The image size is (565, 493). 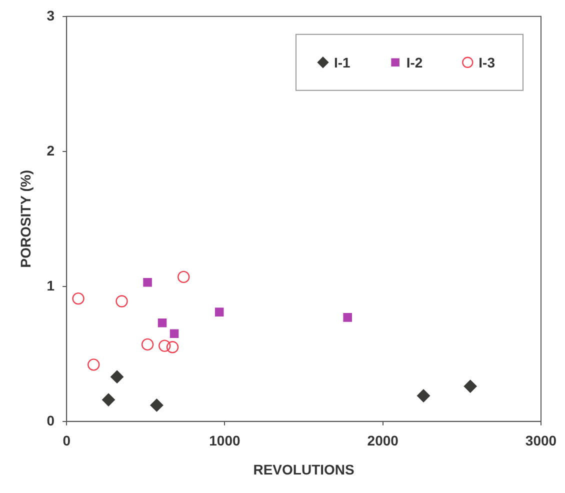 What do you see at coordinates (541, 440) in the screenshot?
I see `x-tick-label: 3000` at bounding box center [541, 440].